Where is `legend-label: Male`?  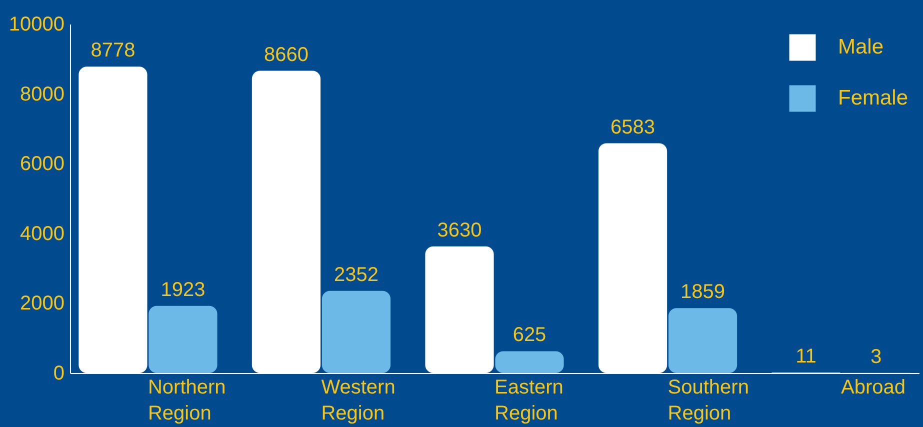
legend-label: Male is located at coordinates (861, 47).